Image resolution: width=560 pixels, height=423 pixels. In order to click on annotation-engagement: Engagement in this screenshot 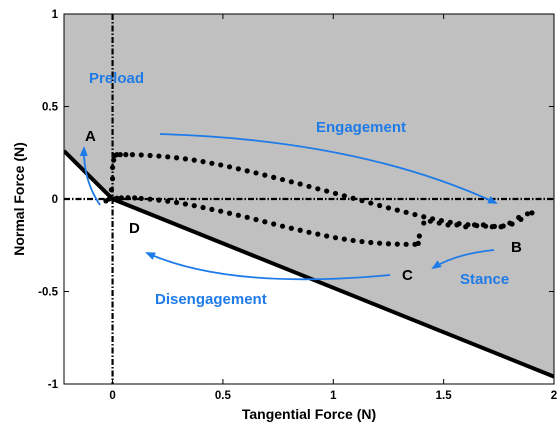, I will do `click(361, 127)`.